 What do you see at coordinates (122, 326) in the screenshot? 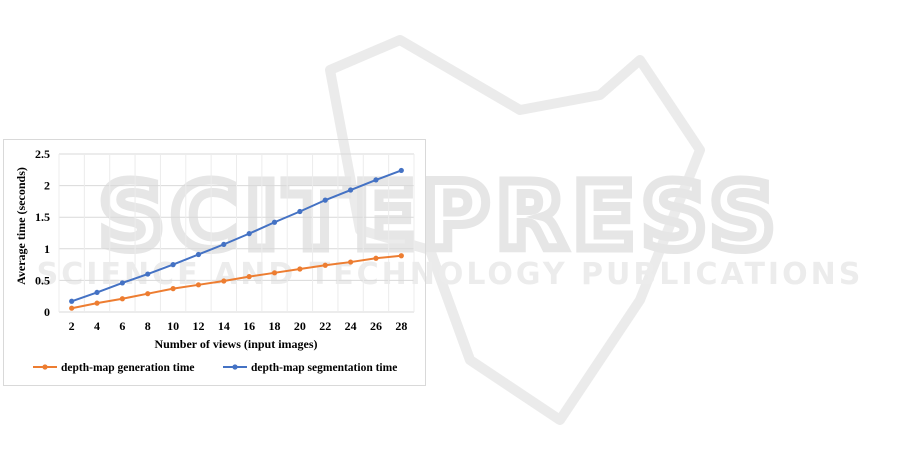
I see `x-tick-label: 6` at bounding box center [122, 326].